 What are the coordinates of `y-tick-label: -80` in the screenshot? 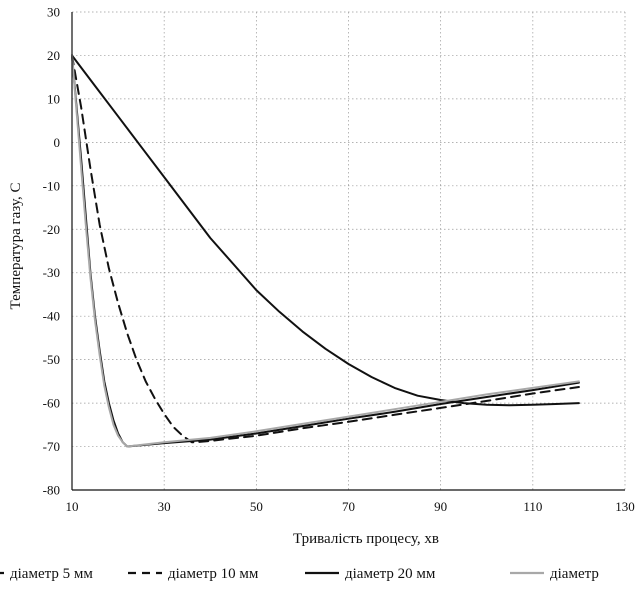 It's located at (51, 490).